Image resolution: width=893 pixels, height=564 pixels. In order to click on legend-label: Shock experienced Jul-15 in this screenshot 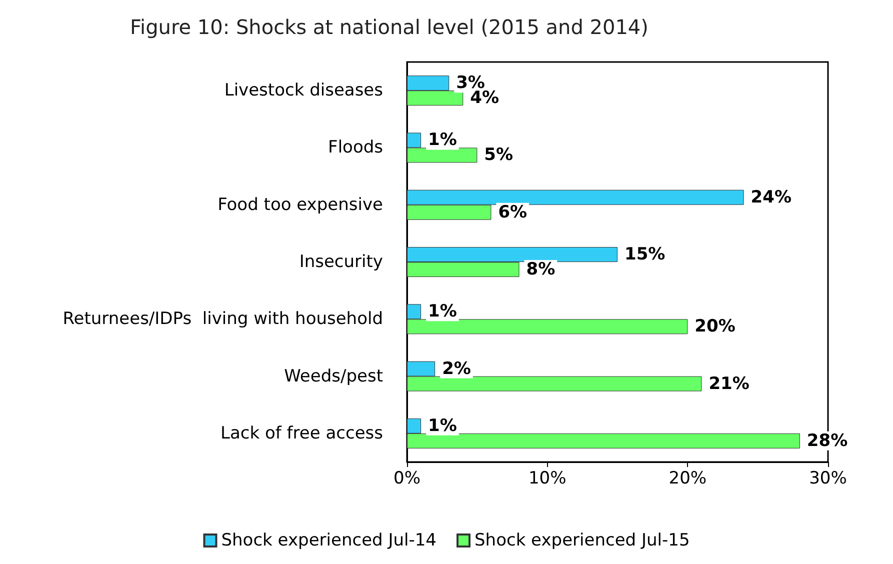, I will do `click(582, 540)`.